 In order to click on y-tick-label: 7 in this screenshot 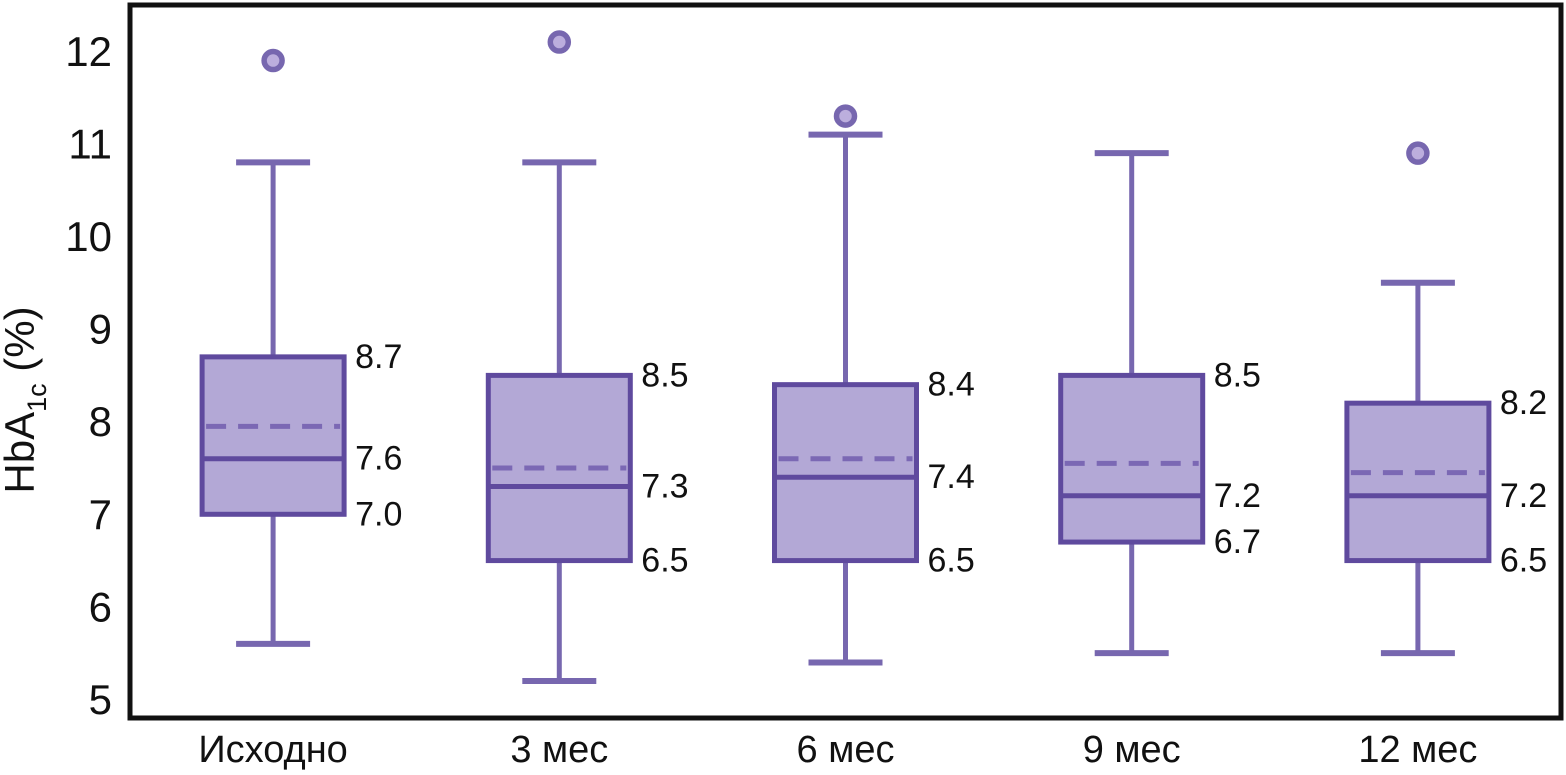, I will do `click(100, 514)`.